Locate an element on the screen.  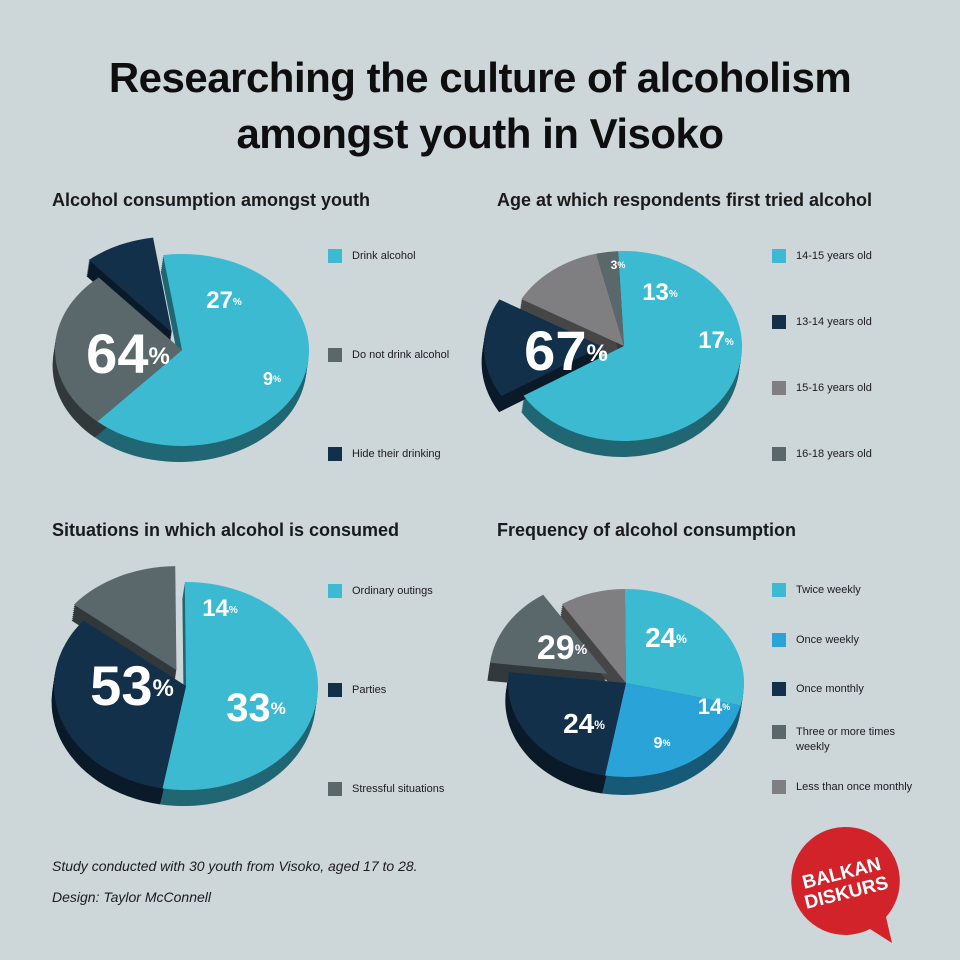
legend-item: Once weekly is located at coordinates (847, 640).